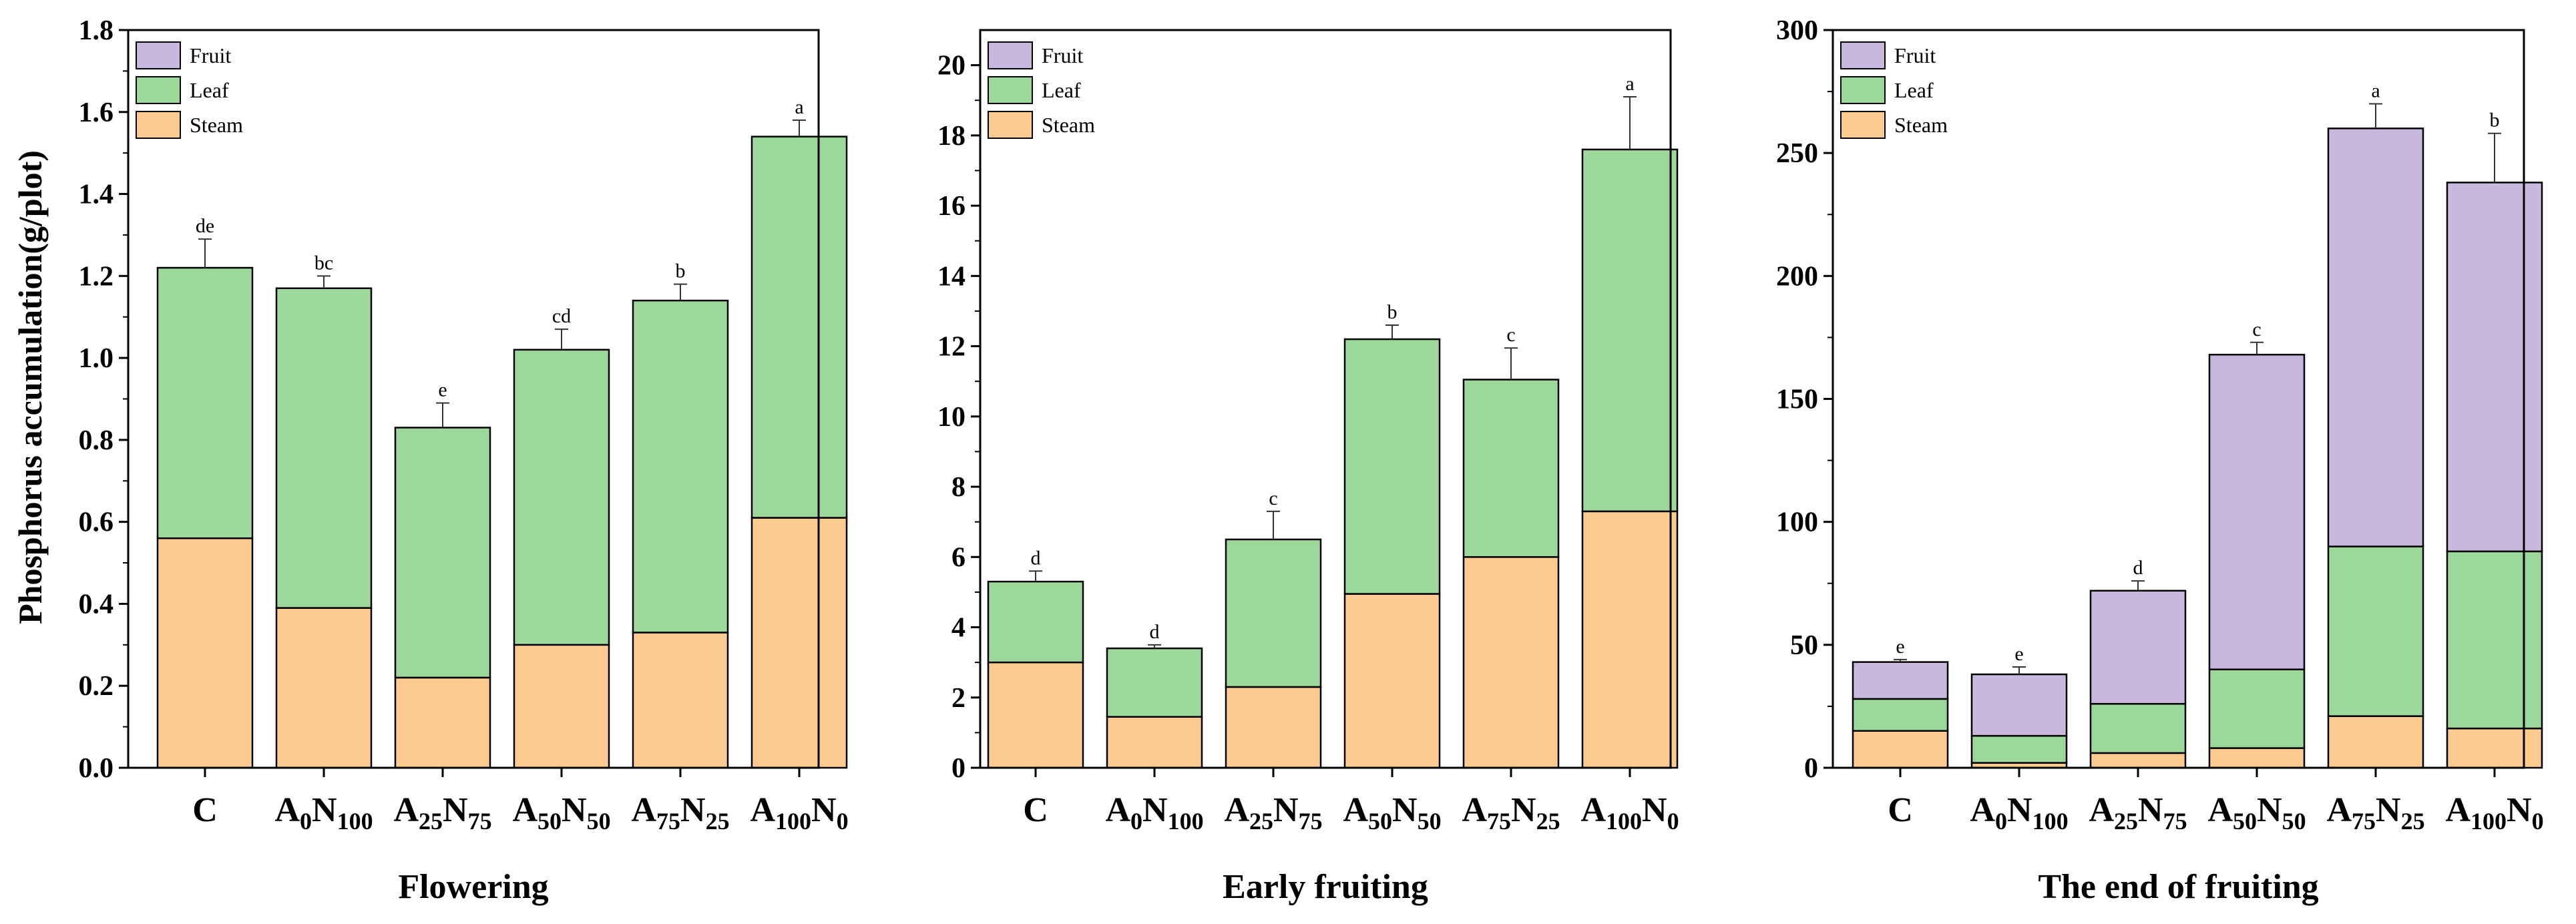 This screenshot has height=924, width=2576. I want to click on y-tick-label: 1.2, so click(96, 276).